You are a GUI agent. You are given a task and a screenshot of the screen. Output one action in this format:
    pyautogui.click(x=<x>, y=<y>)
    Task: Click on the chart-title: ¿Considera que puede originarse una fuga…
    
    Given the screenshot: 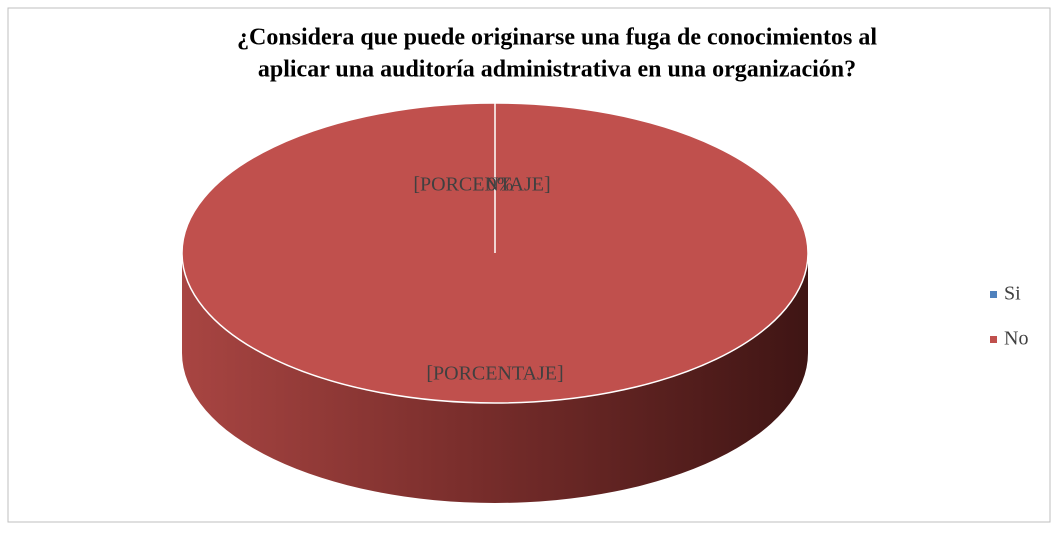 What is the action you would take?
    pyautogui.click(x=557, y=38)
    